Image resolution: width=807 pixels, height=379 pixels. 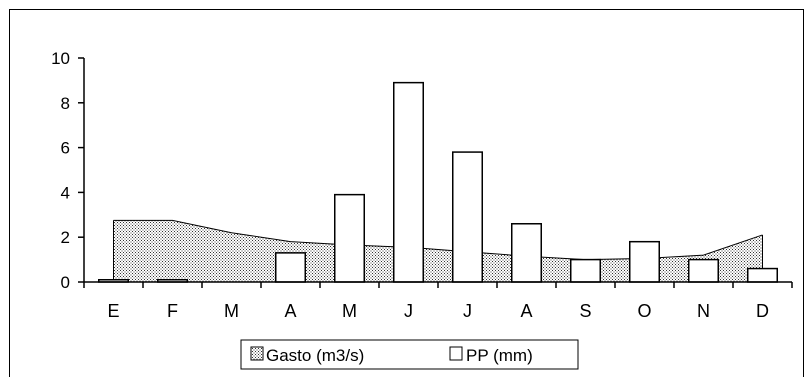 What do you see at coordinates (172, 311) in the screenshot?
I see `x-tick-label: F` at bounding box center [172, 311].